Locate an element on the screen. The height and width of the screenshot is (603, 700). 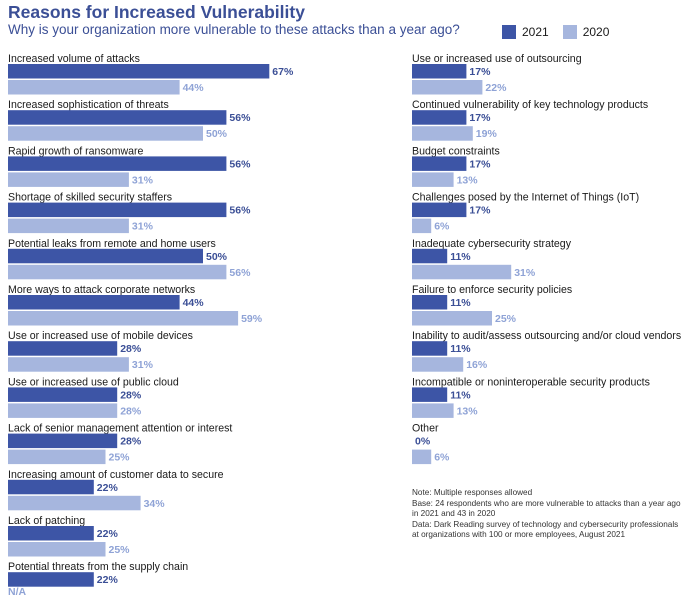
value-label-2020: 44% is located at coordinates (194, 88).